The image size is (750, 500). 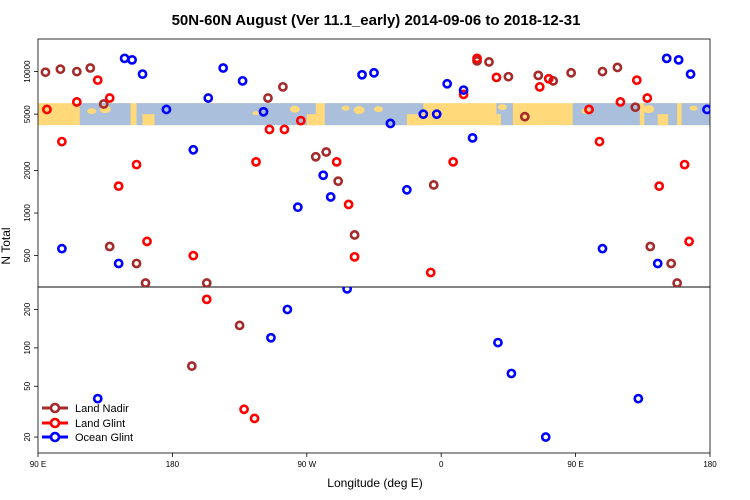 What do you see at coordinates (27, 114) in the screenshot?
I see `y-tick-label: 5000` at bounding box center [27, 114].